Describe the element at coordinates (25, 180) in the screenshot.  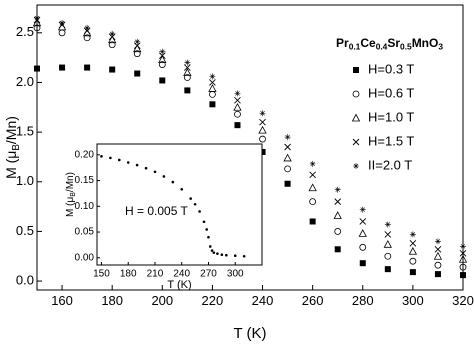
I see `y-tick-label: 1.0` at that location.